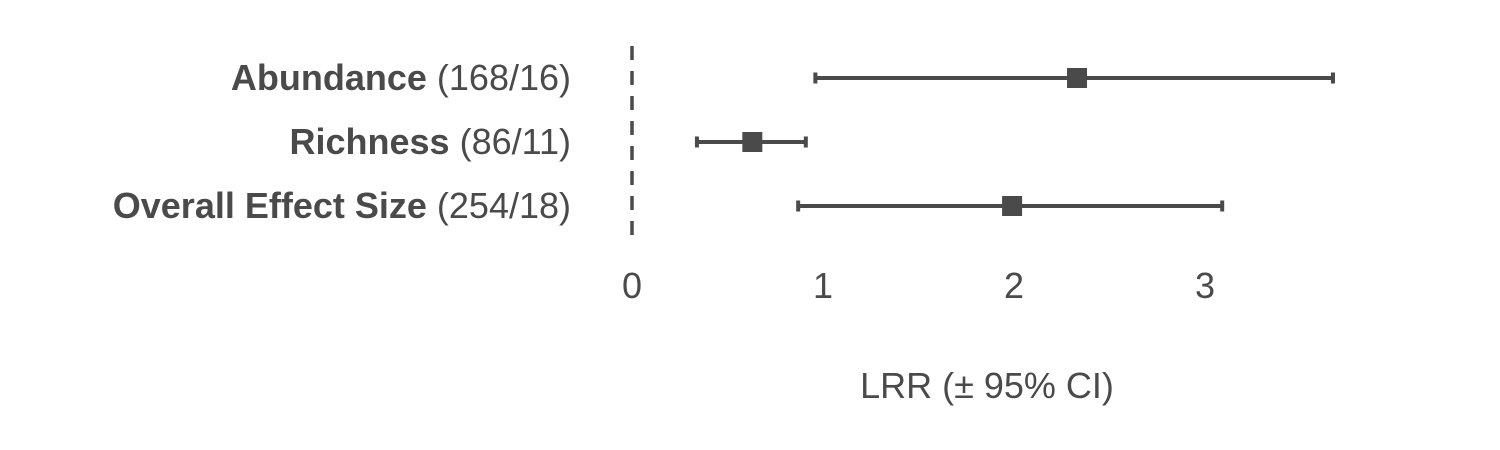 The width and height of the screenshot is (1500, 450). I want to click on row-label: Overall Effect Size (254/18), so click(342, 205).